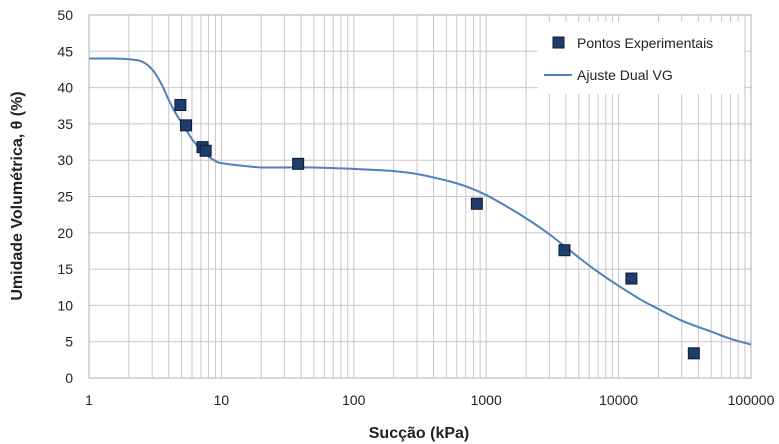 Image resolution: width=779 pixels, height=444 pixels. Describe the element at coordinates (419, 433) in the screenshot. I see `x-axis-title: Sucção (kPa)` at that location.